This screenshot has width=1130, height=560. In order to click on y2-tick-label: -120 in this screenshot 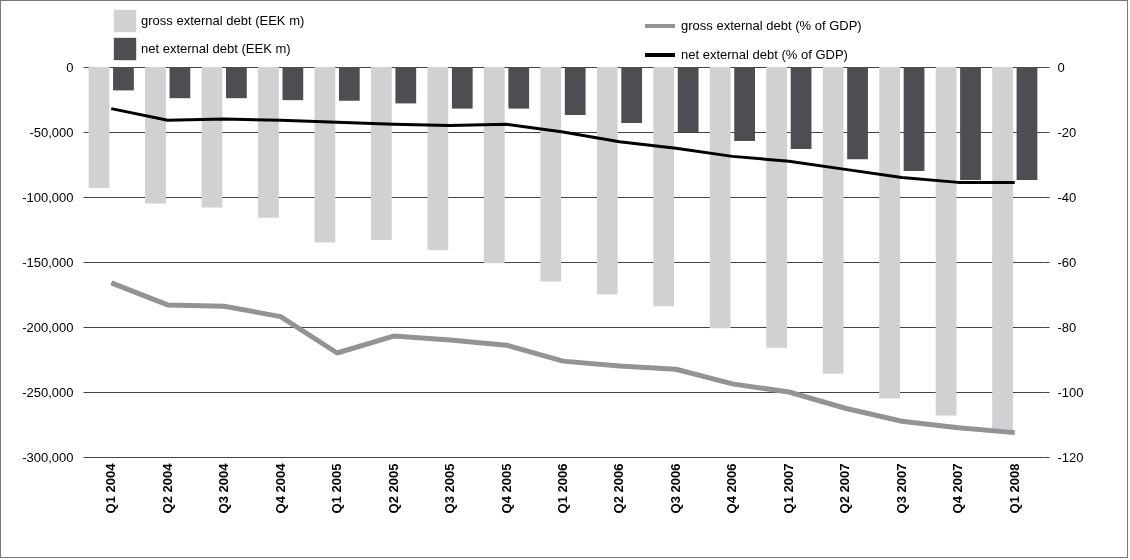, I will do `click(1070, 457)`.